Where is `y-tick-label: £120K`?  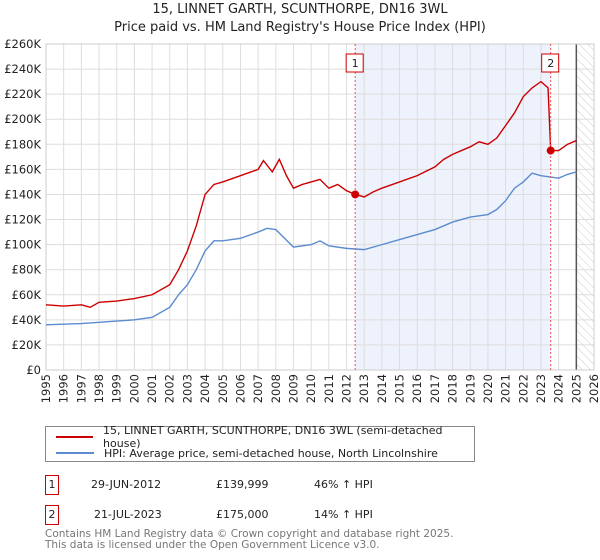 y-tick-label: £120K is located at coordinates (22, 220).